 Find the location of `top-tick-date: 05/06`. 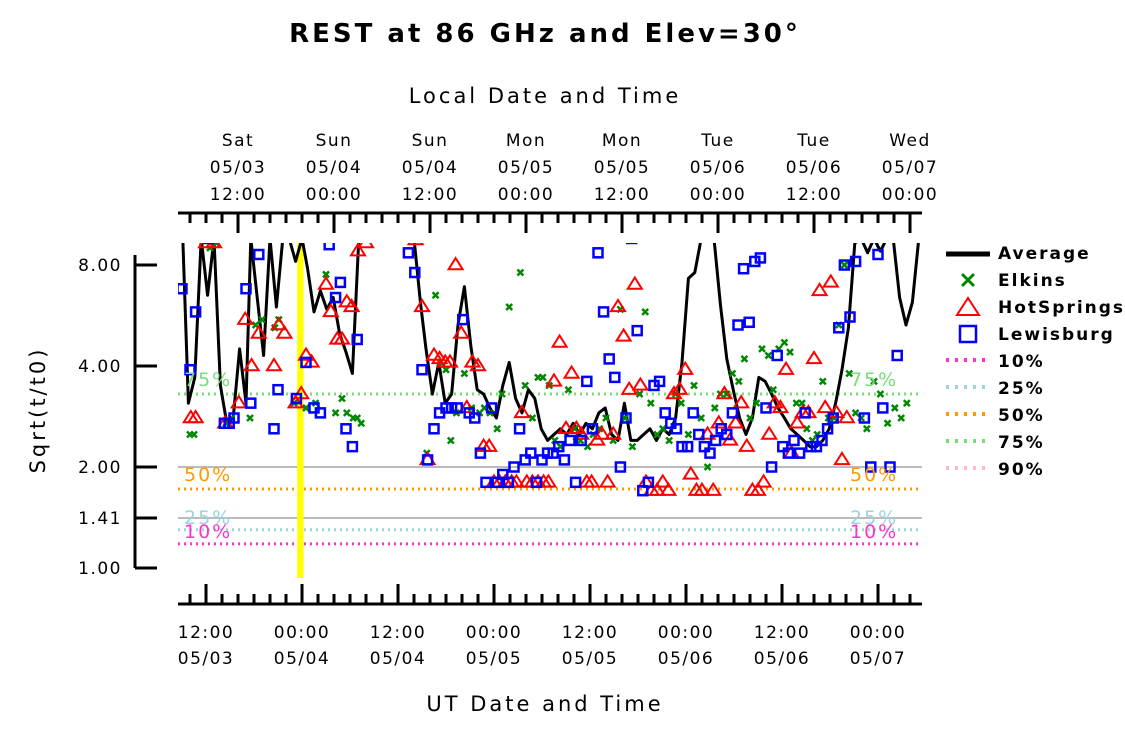

top-tick-date: 05/06 is located at coordinates (718, 168).